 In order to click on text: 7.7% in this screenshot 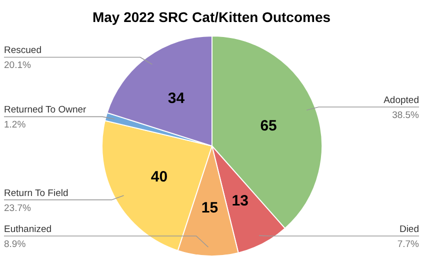, I will do `click(408, 244)`.